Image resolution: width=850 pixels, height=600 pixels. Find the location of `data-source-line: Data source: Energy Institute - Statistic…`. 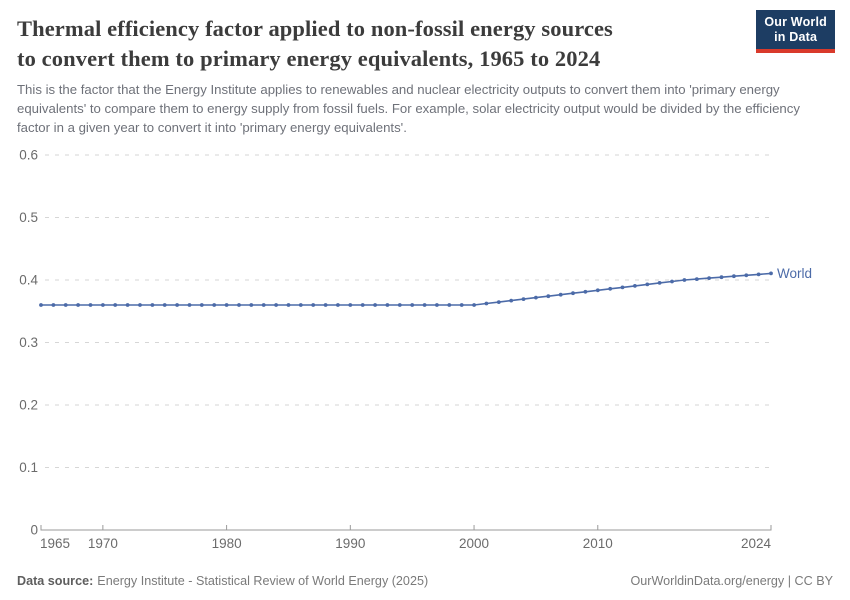

data-source-line: Data source: Energy Institute - Statistic… is located at coordinates (222, 581).